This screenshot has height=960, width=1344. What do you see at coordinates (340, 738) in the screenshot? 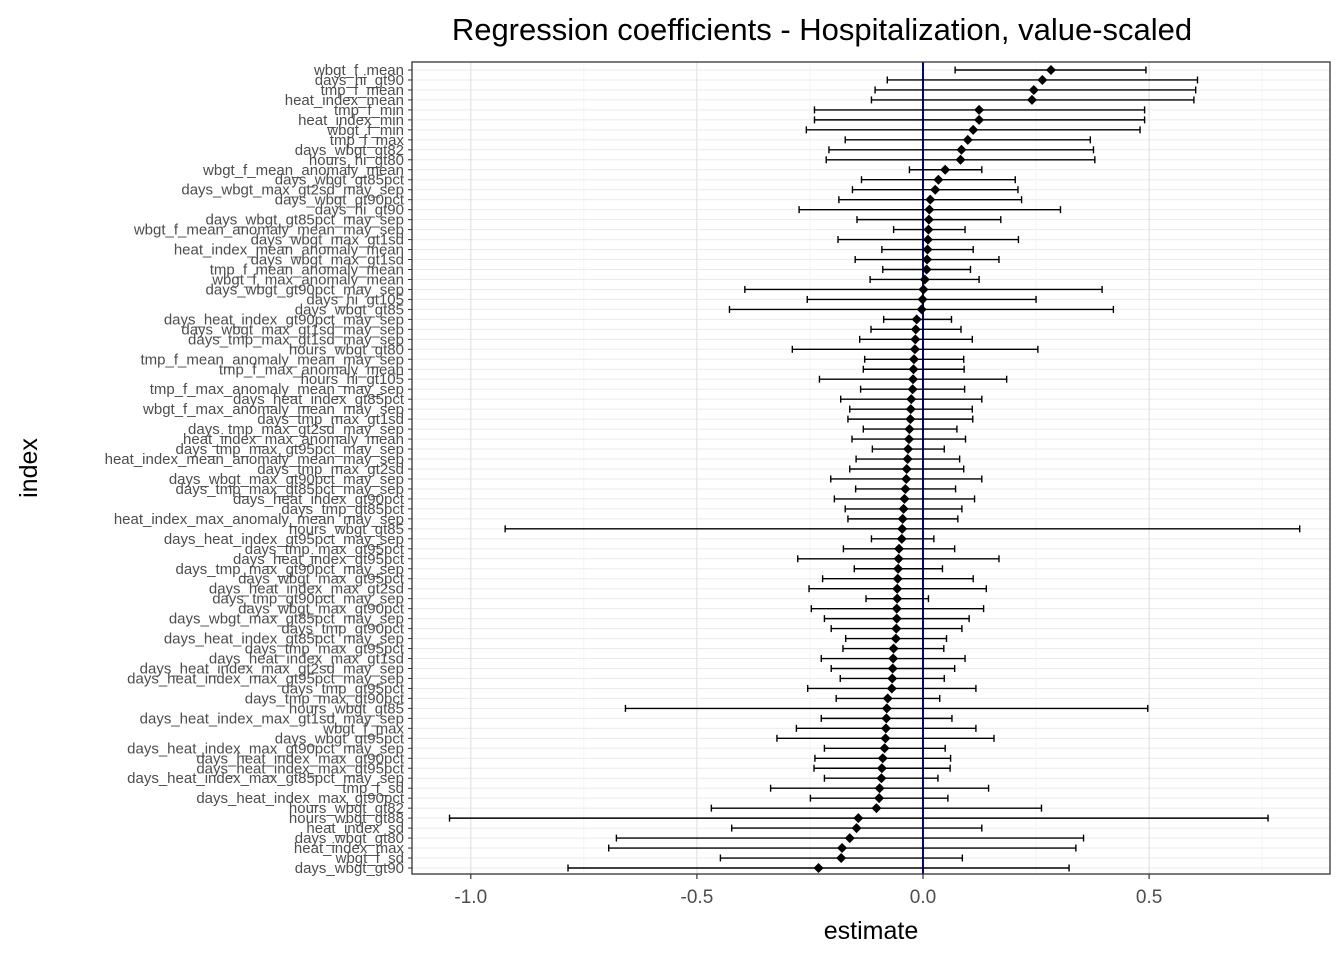
I see `y-tick-label: days_wbgt_gt95pct` at bounding box center [340, 738].